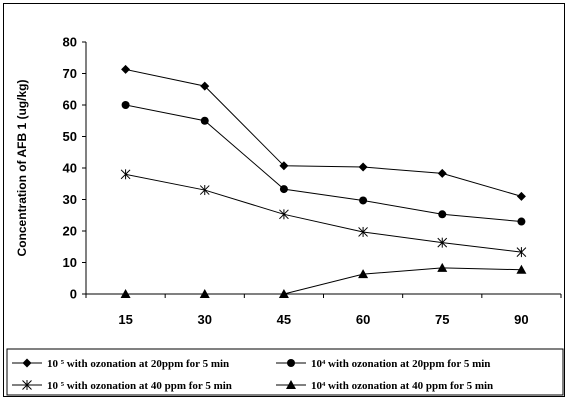 The image size is (569, 401). I want to click on x-axis-ticks: 15 30 45 60 75 90, so click(323, 310).